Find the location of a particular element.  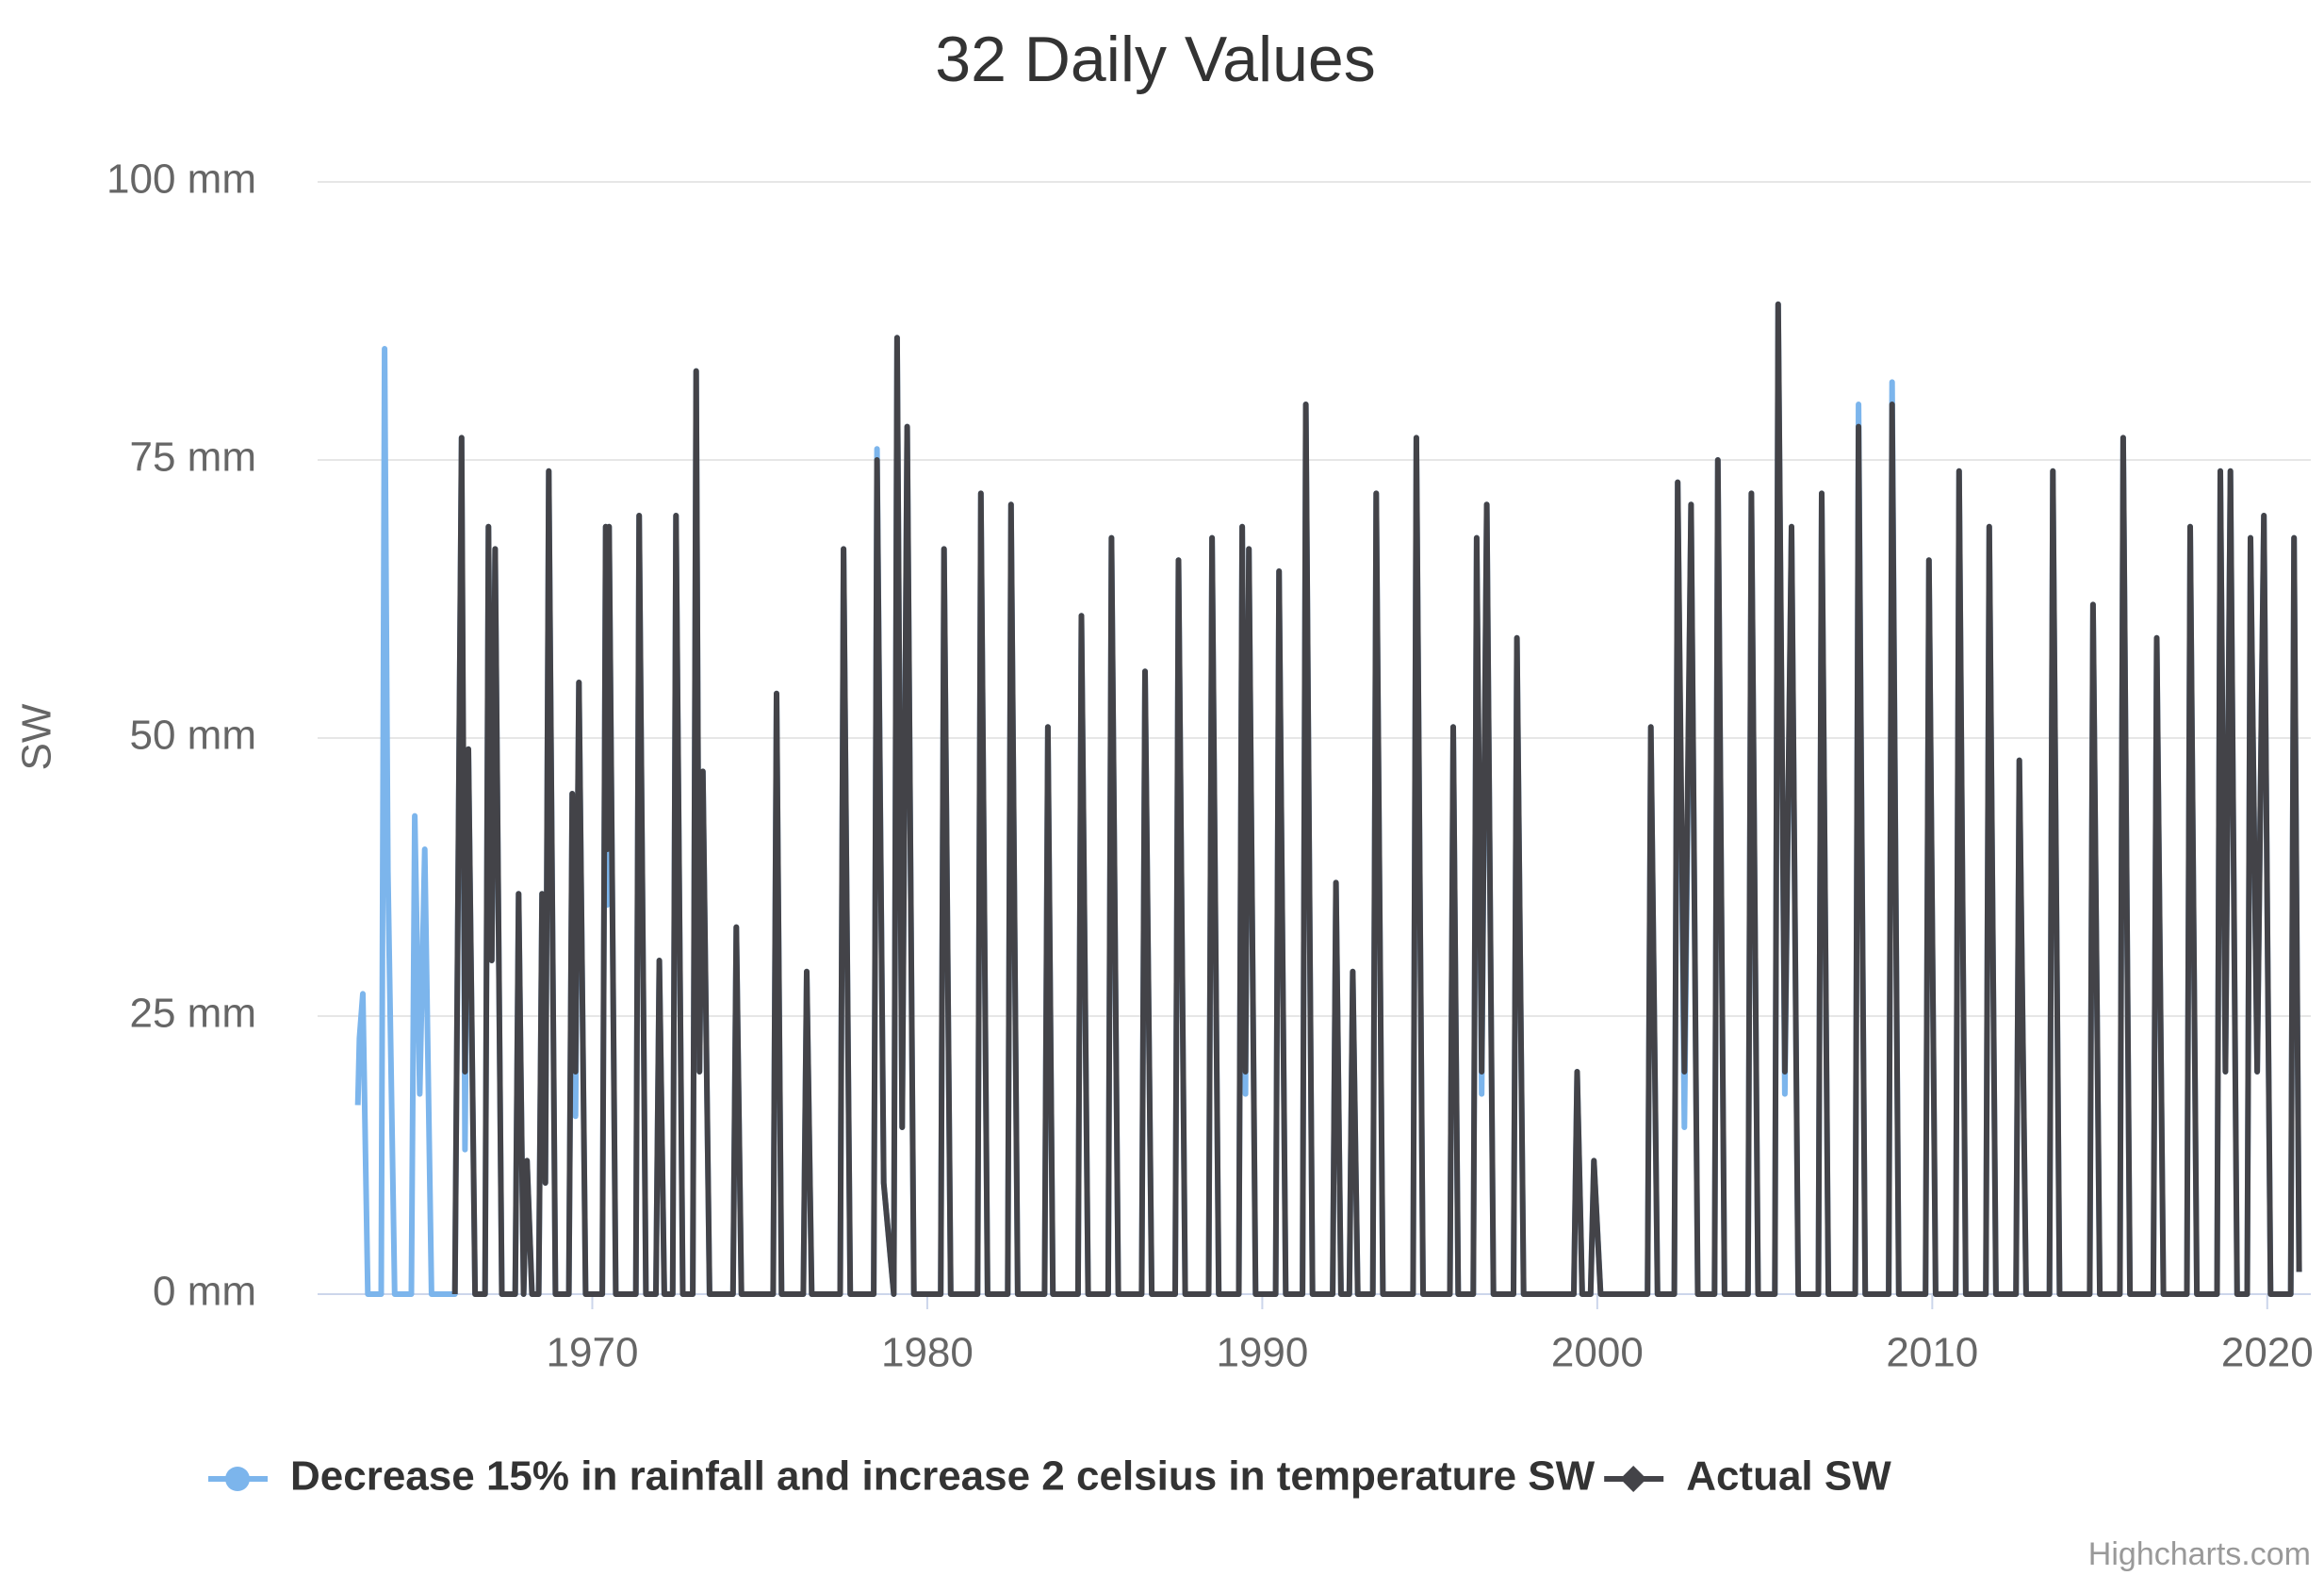

credits: Highcharts.com is located at coordinates (2199, 1554).